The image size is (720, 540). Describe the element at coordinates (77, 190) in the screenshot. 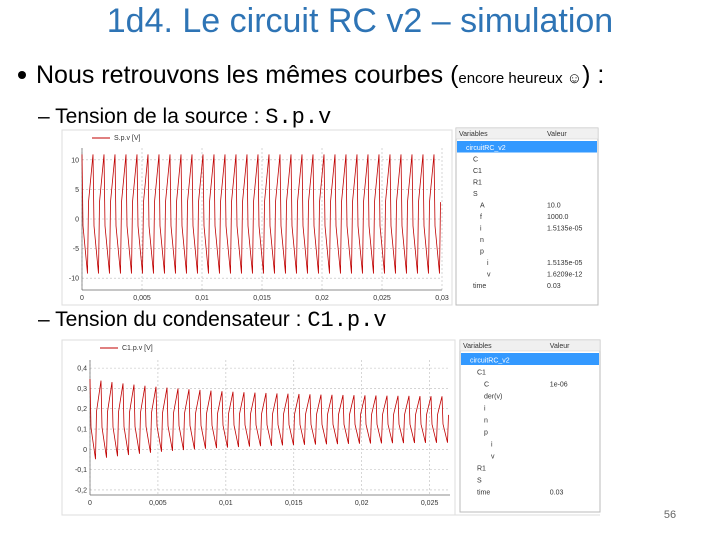

I see `y-tick-label: 5` at that location.